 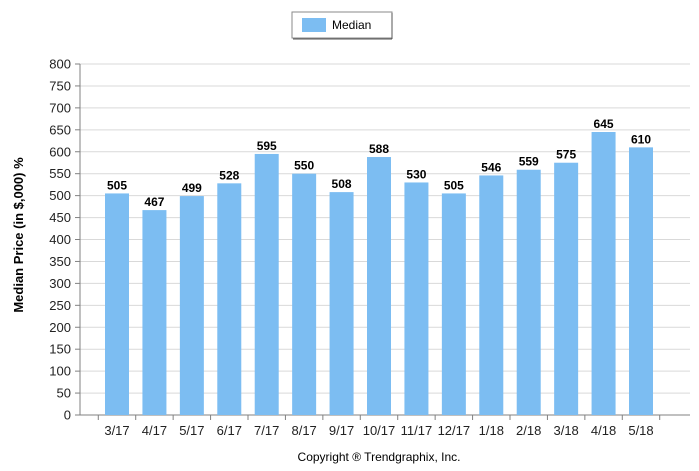 I want to click on y-axis-title: Median Price (in $,000) %, so click(x=18, y=235).